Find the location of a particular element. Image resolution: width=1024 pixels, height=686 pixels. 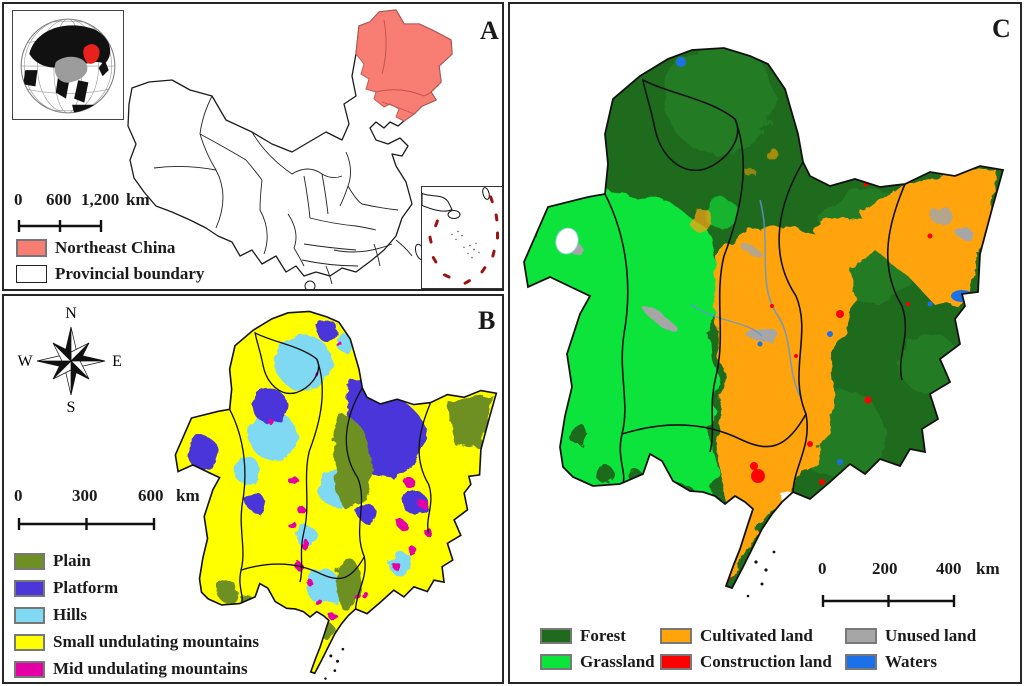

scalebar-c-tick2: 400 is located at coordinates (949, 568).